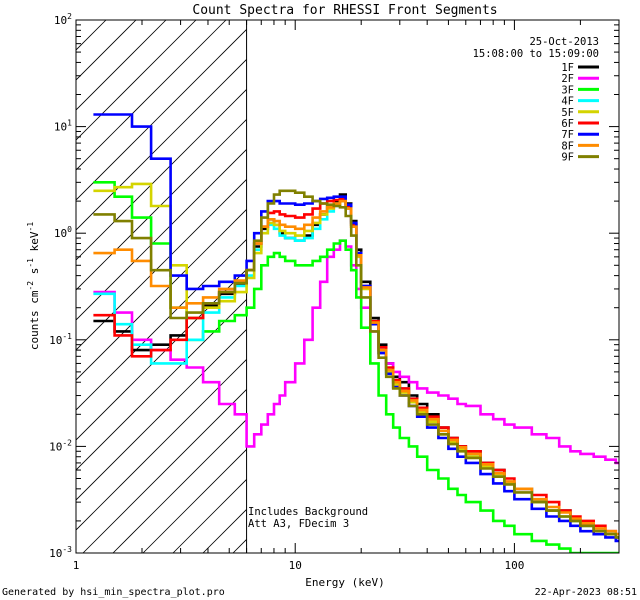 Image resolution: width=640 pixels, height=600 pixels. What do you see at coordinates (60, 552) in the screenshot?
I see `y-tick-label: 10⁻³` at bounding box center [60, 552].